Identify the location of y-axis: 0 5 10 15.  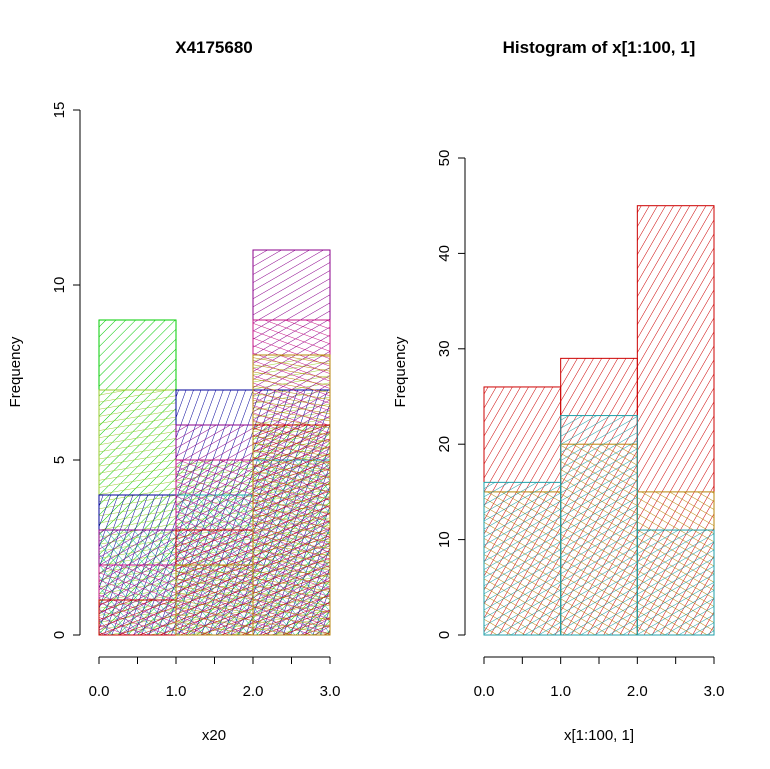
(66, 370).